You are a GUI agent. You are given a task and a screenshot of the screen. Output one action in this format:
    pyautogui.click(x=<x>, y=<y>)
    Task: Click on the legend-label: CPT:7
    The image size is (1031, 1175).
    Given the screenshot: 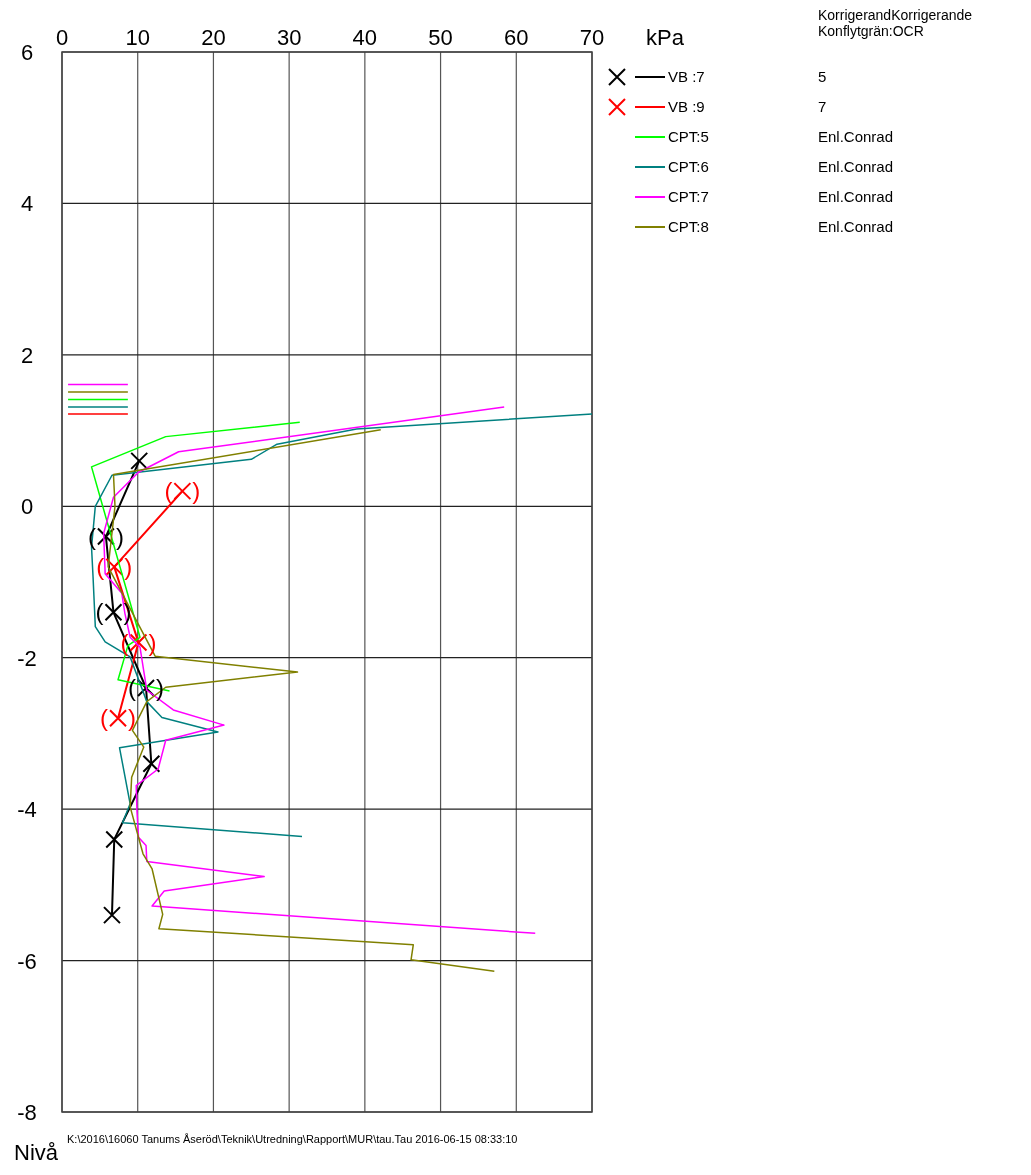 What is the action you would take?
    pyautogui.click(x=688, y=196)
    